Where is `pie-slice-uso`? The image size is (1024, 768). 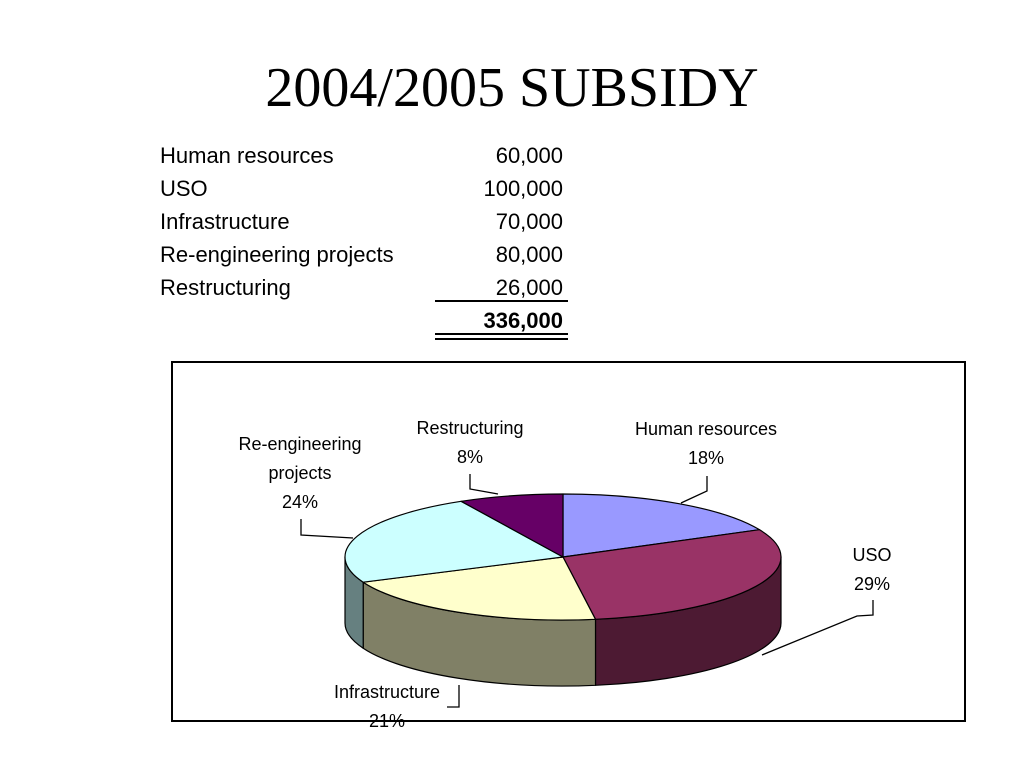 pie-slice-uso is located at coordinates (672, 574).